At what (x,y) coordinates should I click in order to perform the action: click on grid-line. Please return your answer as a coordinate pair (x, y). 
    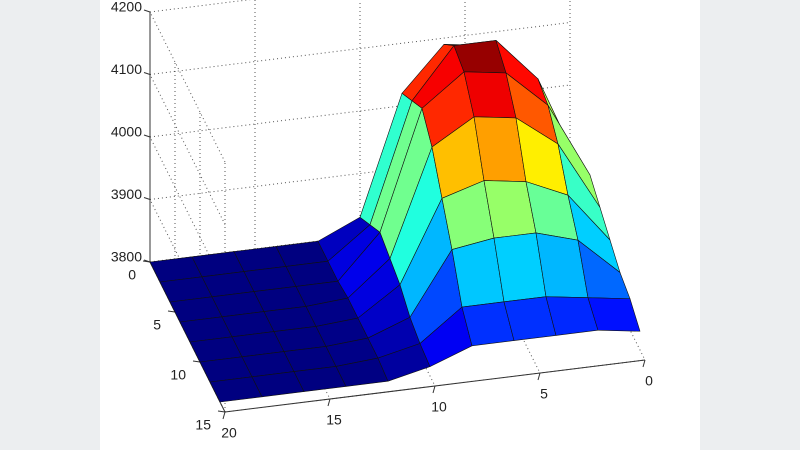
    Looking at the image, I should click on (360, 48).